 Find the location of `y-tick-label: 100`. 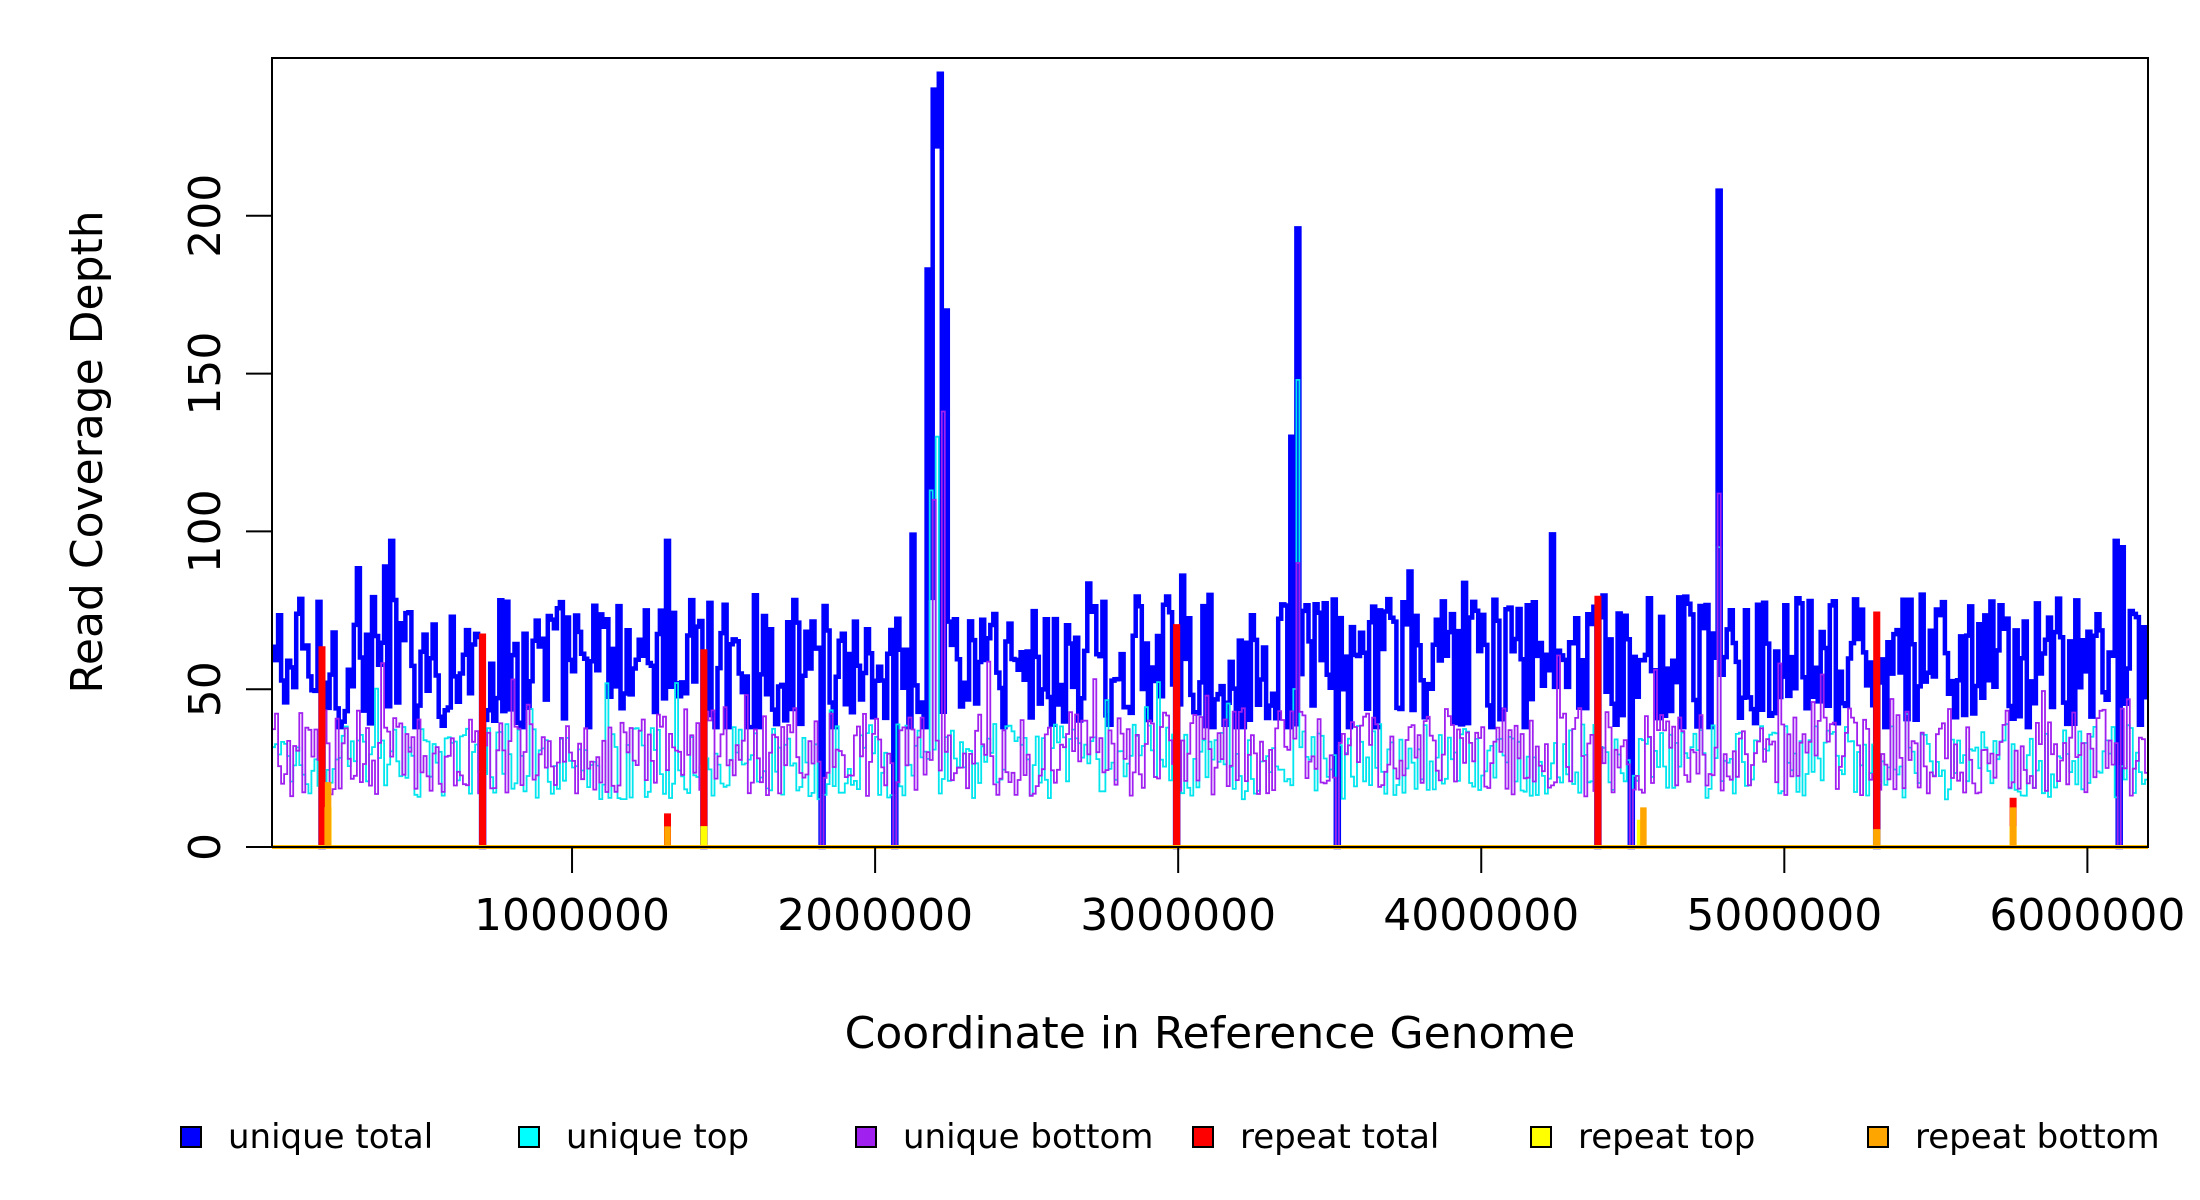

y-tick-label: 100 is located at coordinates (205, 531).